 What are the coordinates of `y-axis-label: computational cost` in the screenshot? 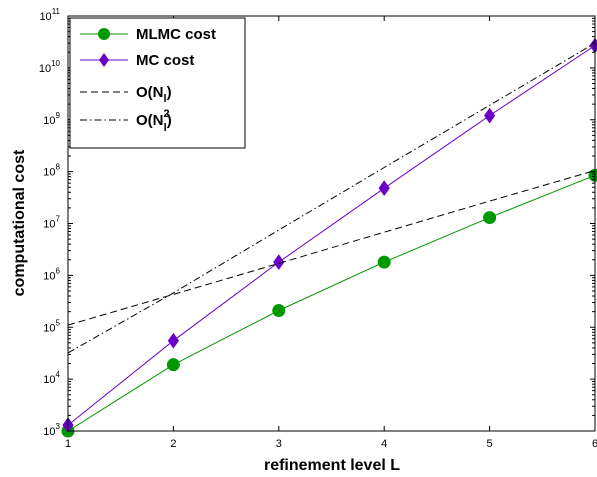 It's located at (19, 222).